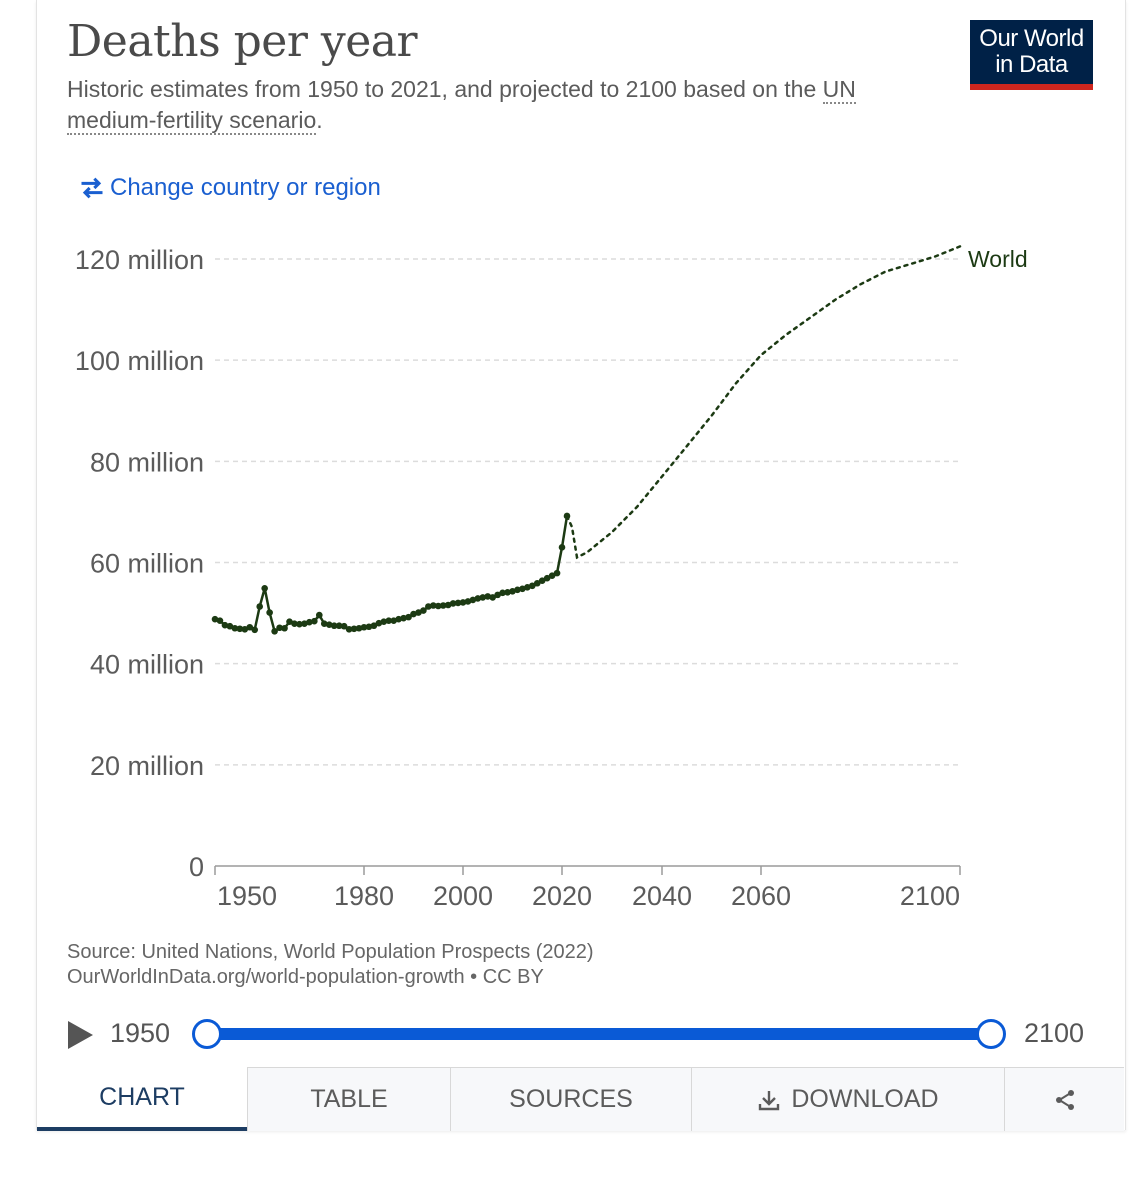 Image resolution: width=1148 pixels, height=1194 pixels. Describe the element at coordinates (142, 1099) in the screenshot. I see `tab-chart: CHART` at that location.